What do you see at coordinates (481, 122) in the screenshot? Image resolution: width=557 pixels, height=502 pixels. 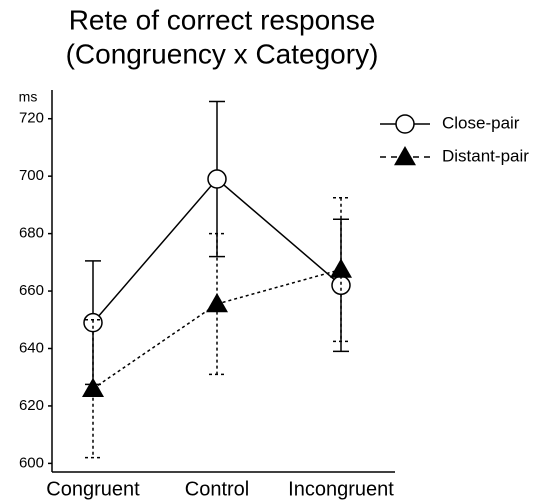 I see `legend-label: Close-pair` at bounding box center [481, 122].